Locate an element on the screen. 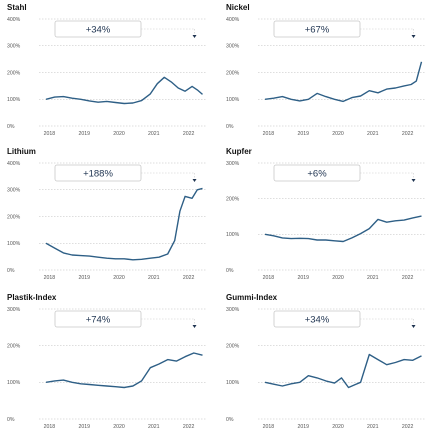 The width and height of the screenshot is (434, 437). chart-svg: 0% 100% 200% 300% 2018 2019 2020 2021 2022 +34% is located at coordinates (325, 368).